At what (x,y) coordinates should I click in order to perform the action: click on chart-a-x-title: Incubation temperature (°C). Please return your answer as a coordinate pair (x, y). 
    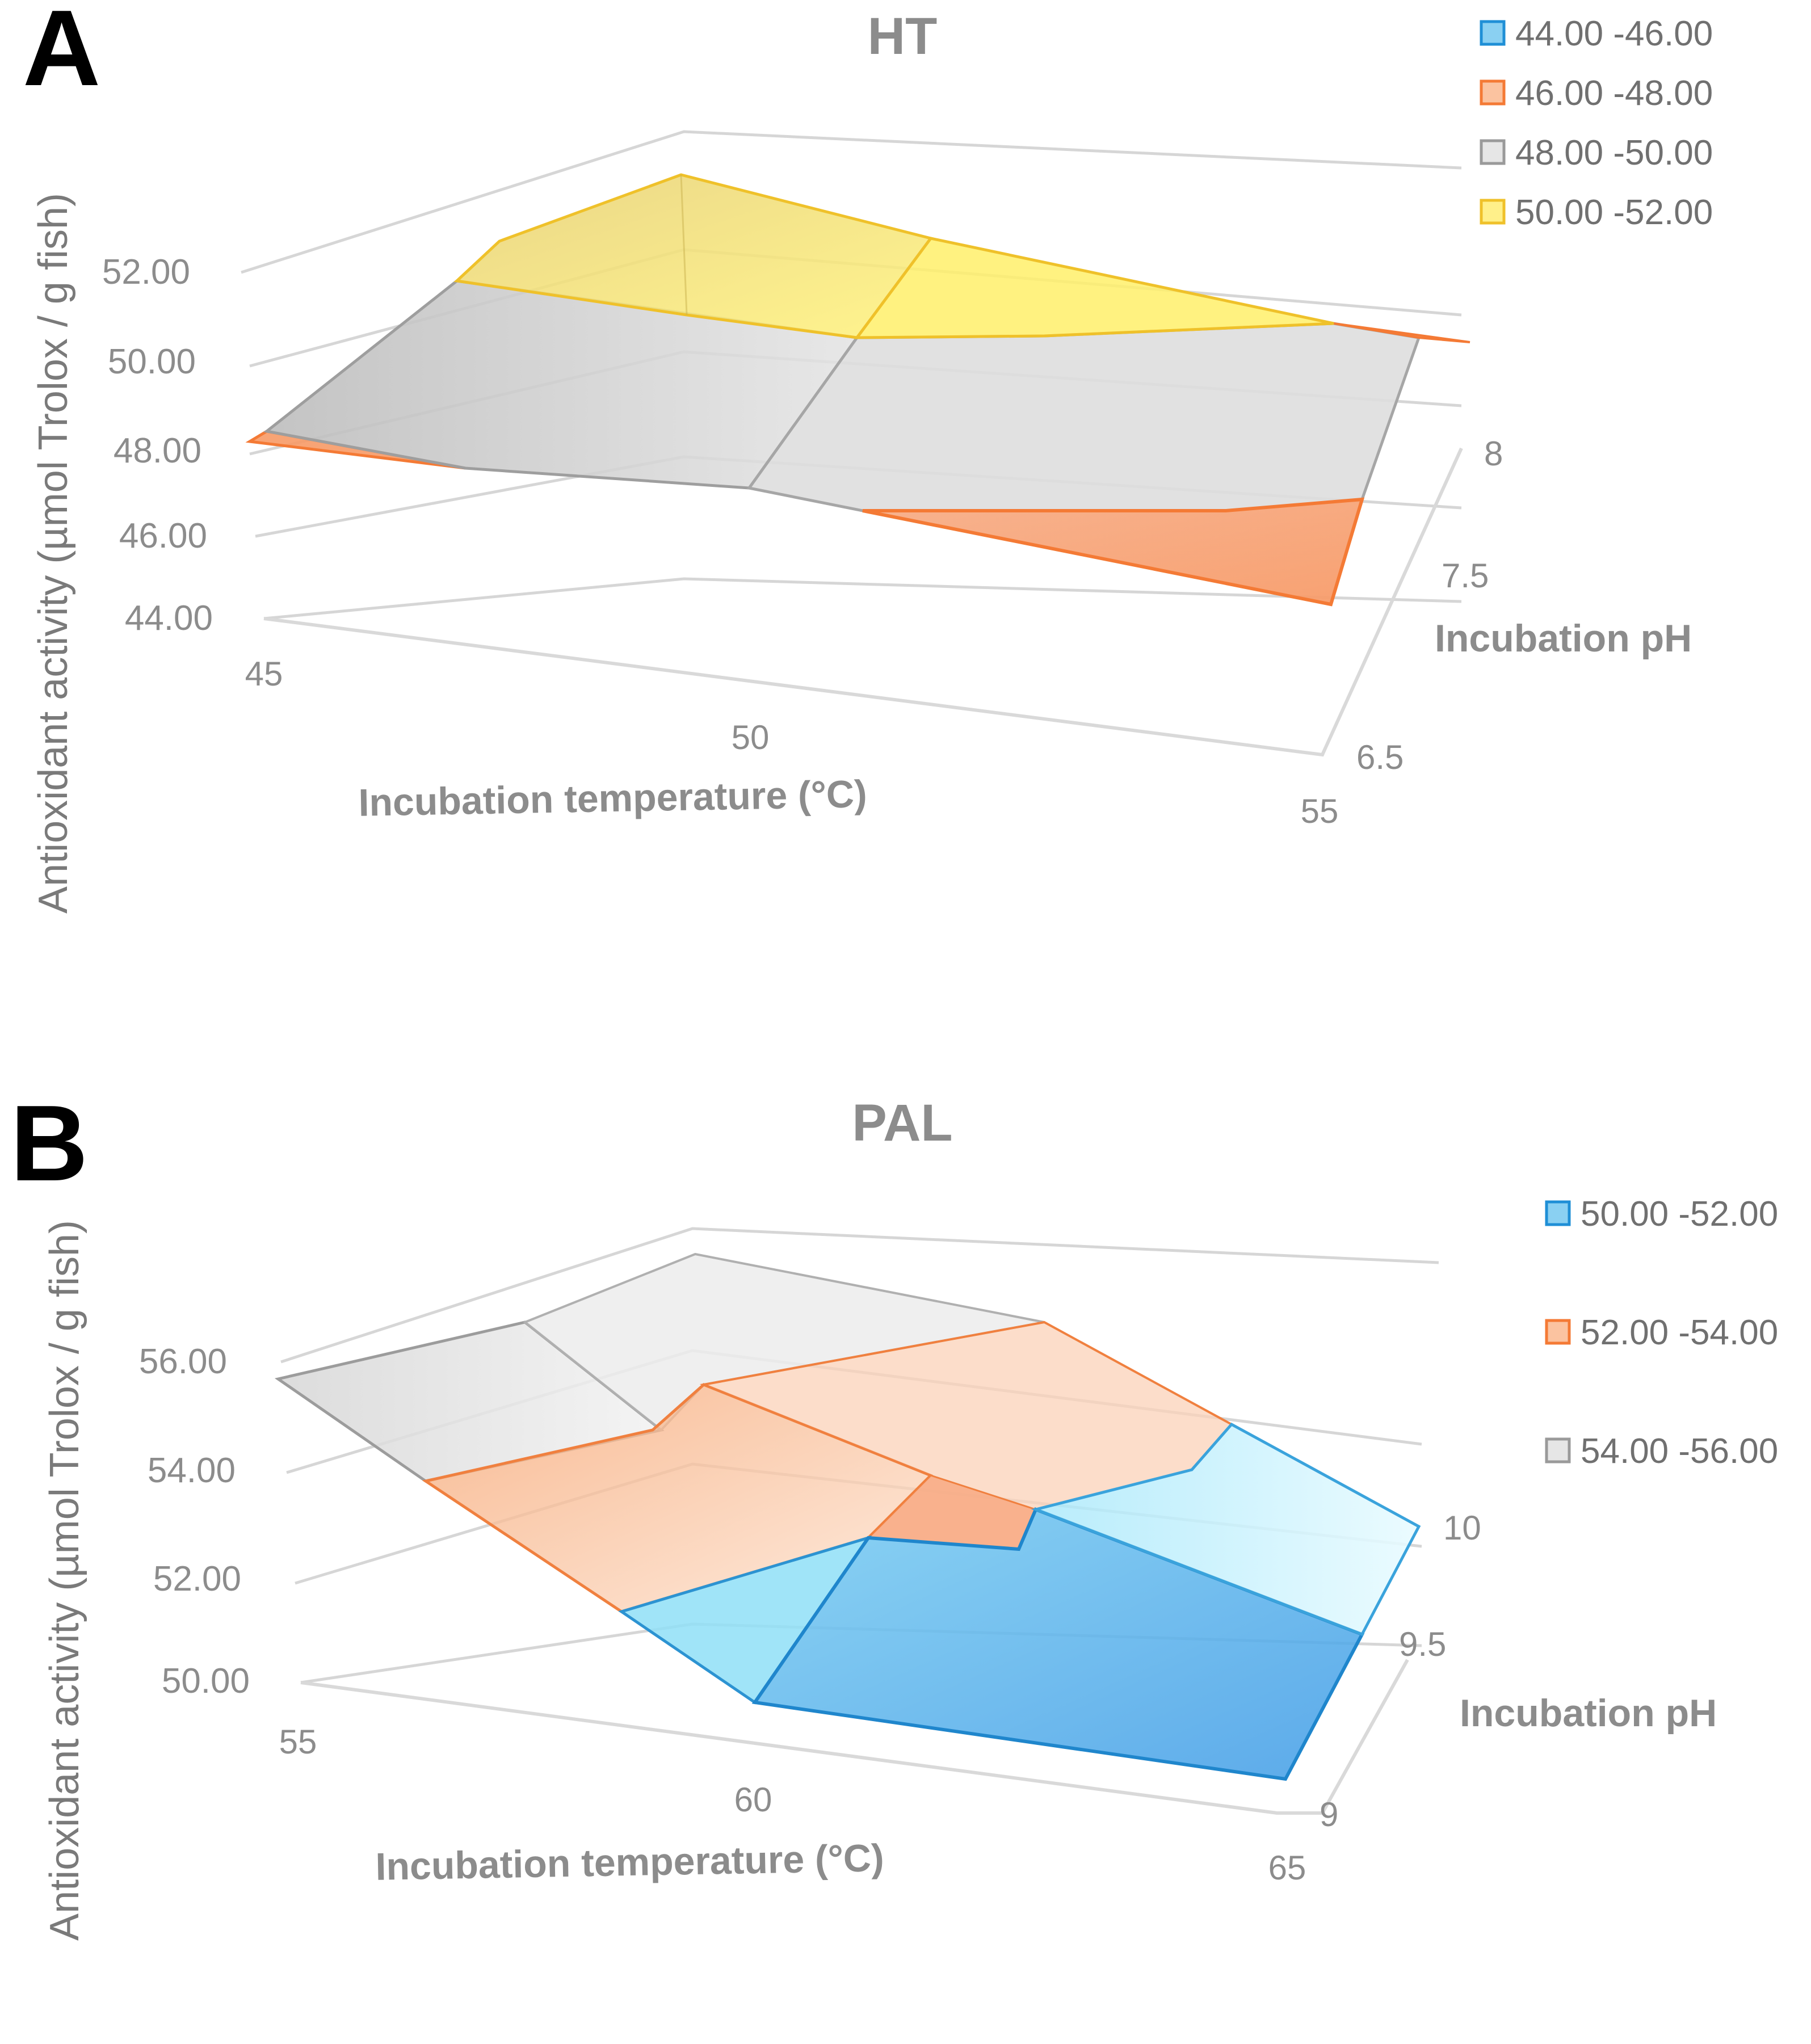
    Looking at the image, I should click on (612, 799).